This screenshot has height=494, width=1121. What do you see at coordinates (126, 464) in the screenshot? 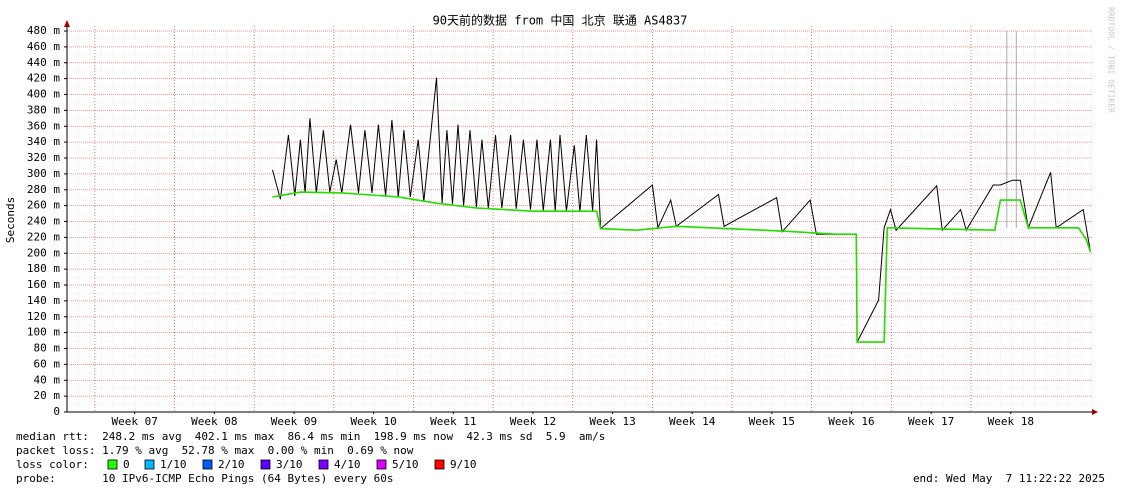
I see `loss-label: 0` at bounding box center [126, 464].